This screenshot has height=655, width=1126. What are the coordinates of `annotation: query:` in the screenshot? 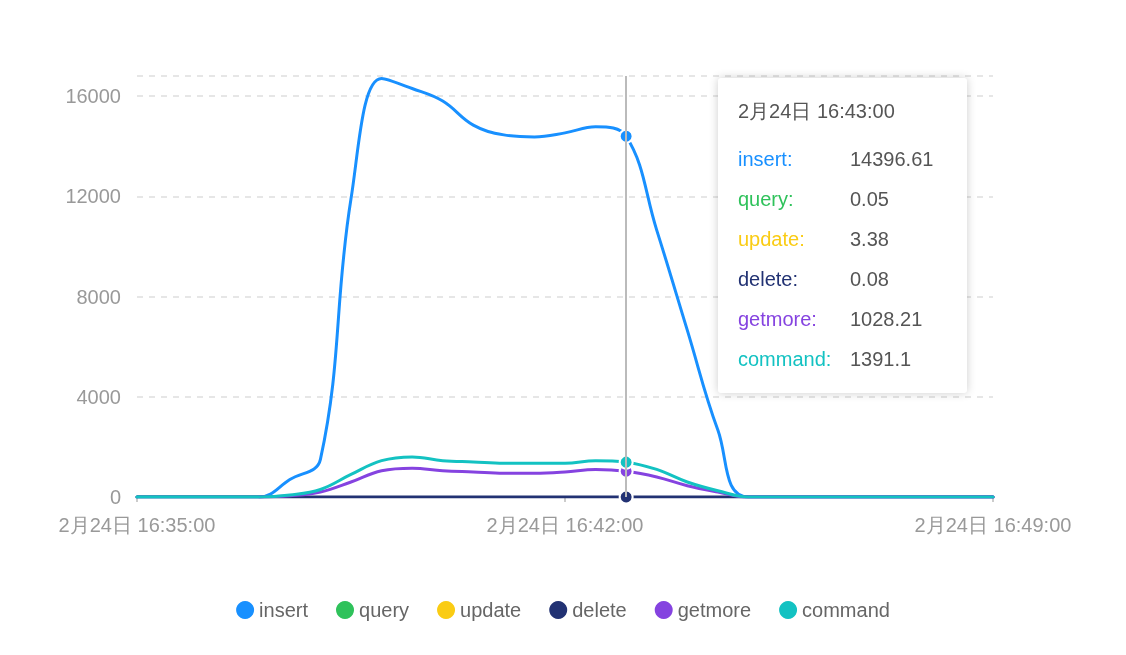 It's located at (766, 199).